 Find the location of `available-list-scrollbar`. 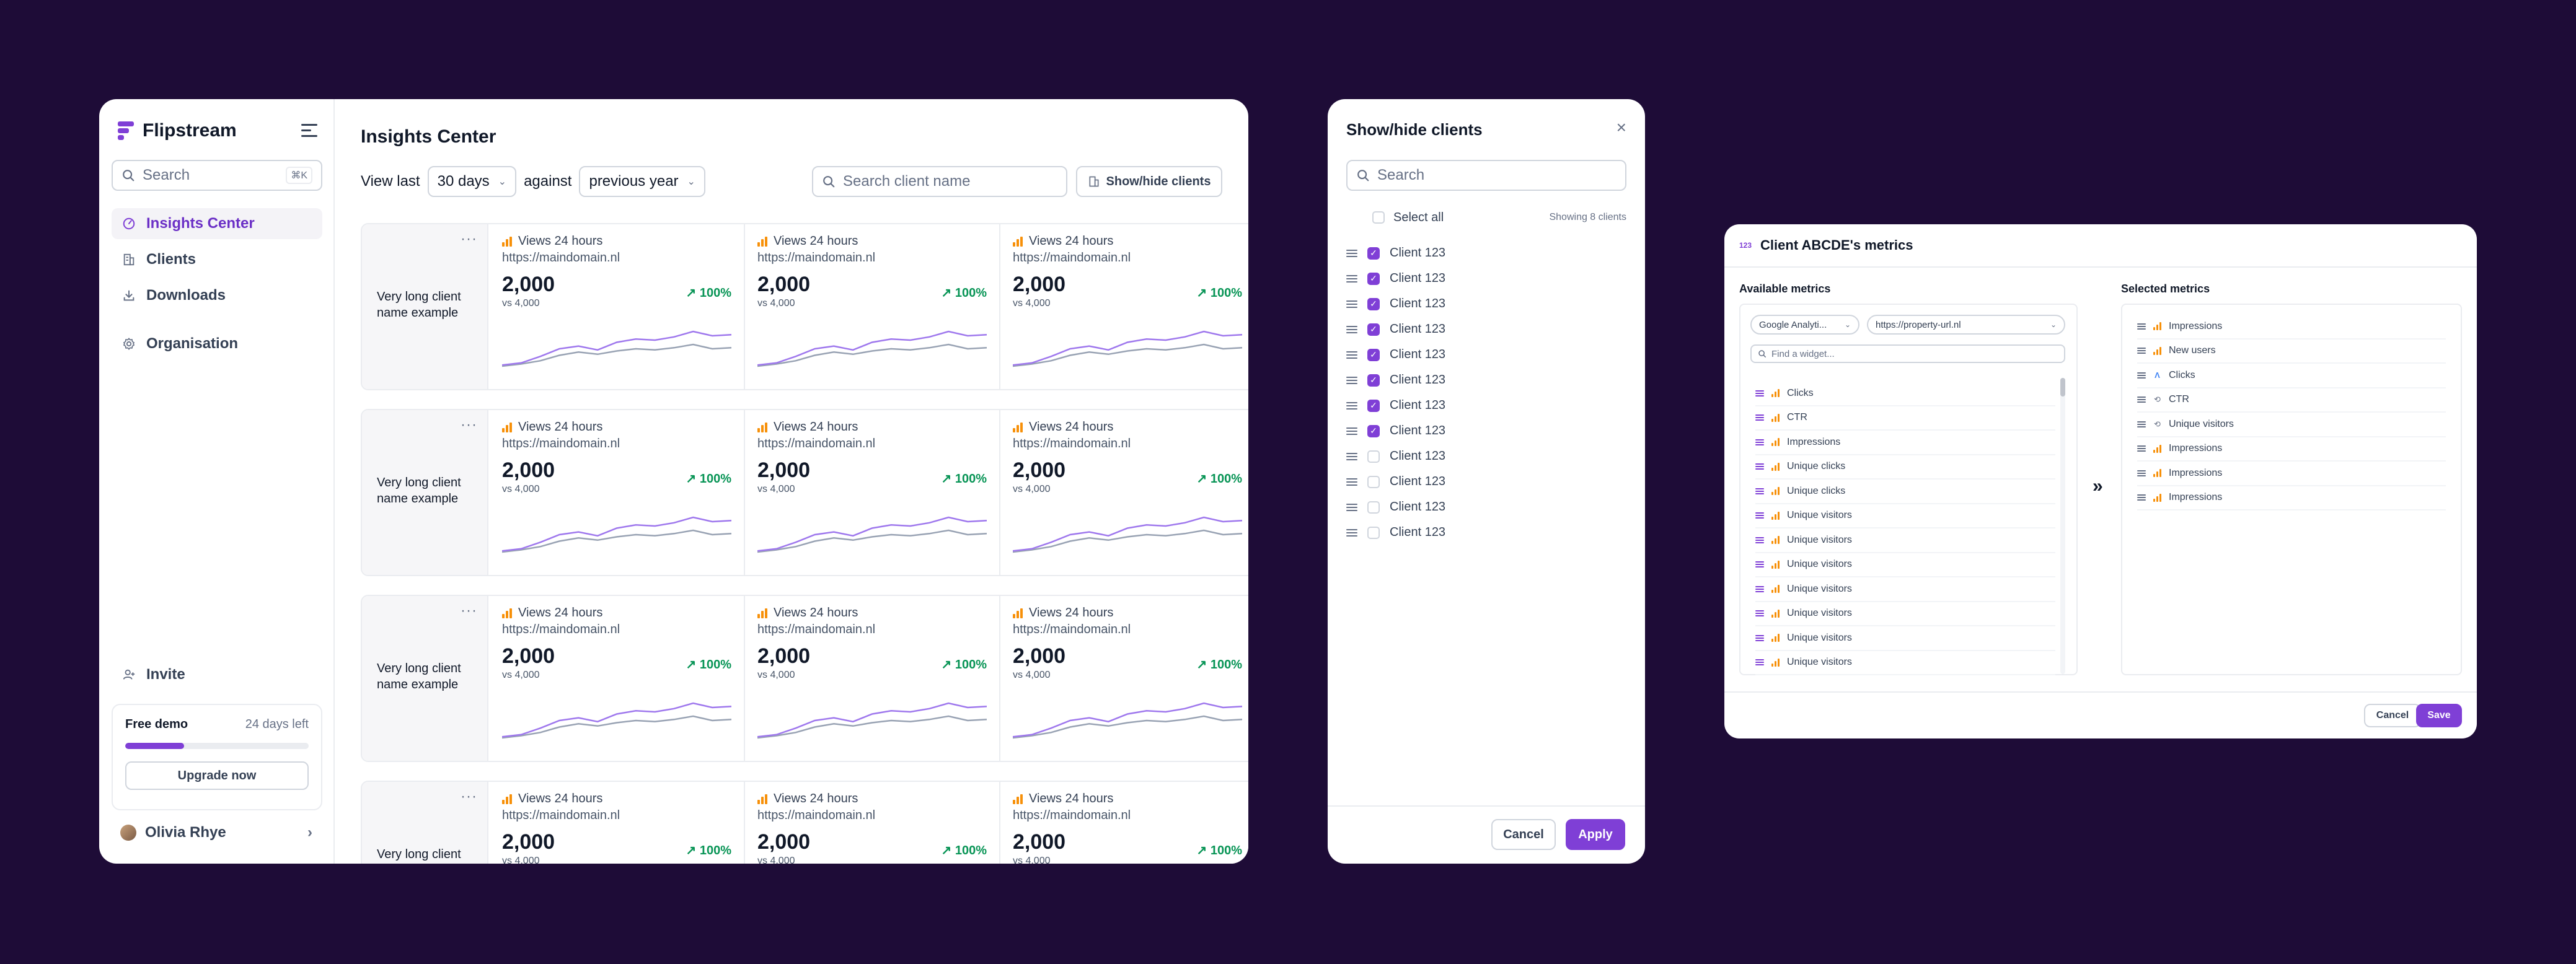

available-list-scrollbar is located at coordinates (2062, 526).